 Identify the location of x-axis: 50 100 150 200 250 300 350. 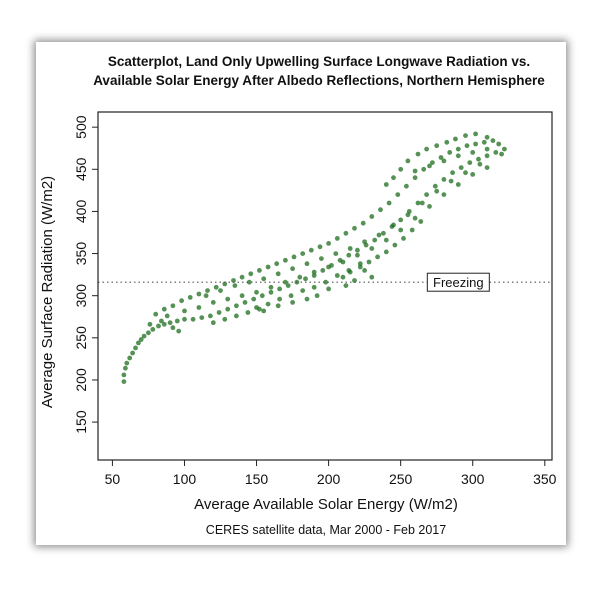
(331, 473).